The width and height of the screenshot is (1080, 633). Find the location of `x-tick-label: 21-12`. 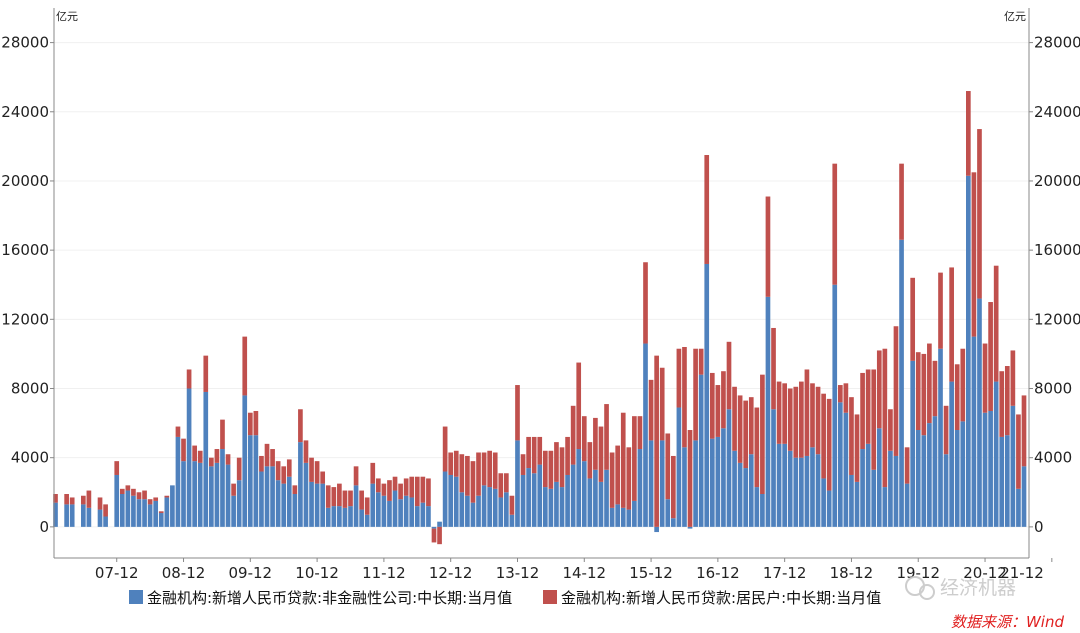

x-tick-label: 21-12 is located at coordinates (1022, 573).